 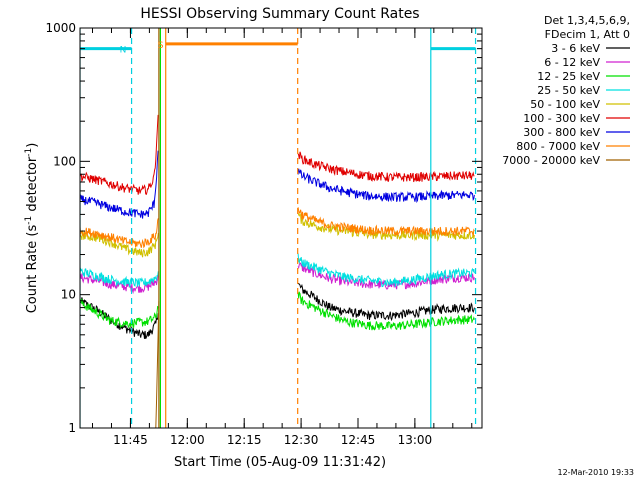 What do you see at coordinates (32, 269) in the screenshot?
I see `y-axis-label-part: Count Rate (s` at bounding box center [32, 269].